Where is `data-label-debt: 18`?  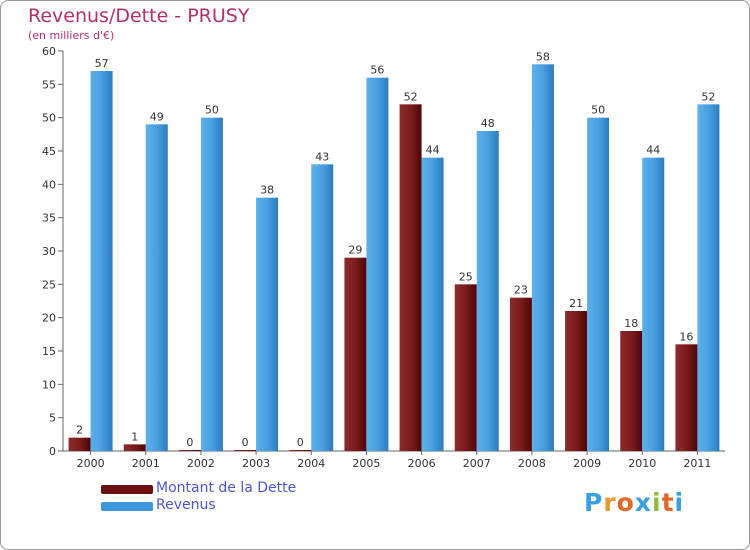 data-label-debt: 18 is located at coordinates (631, 323).